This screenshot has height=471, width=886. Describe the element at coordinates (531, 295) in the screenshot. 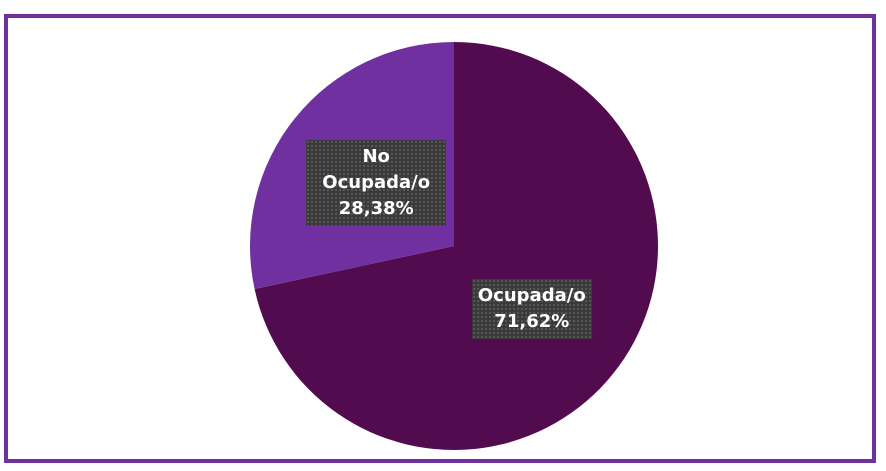

I see `label-name: Ocupada/o` at that location.